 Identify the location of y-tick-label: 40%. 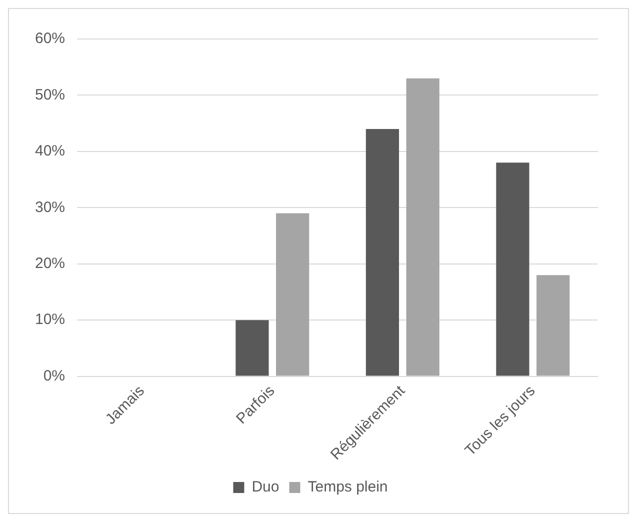
(50, 151).